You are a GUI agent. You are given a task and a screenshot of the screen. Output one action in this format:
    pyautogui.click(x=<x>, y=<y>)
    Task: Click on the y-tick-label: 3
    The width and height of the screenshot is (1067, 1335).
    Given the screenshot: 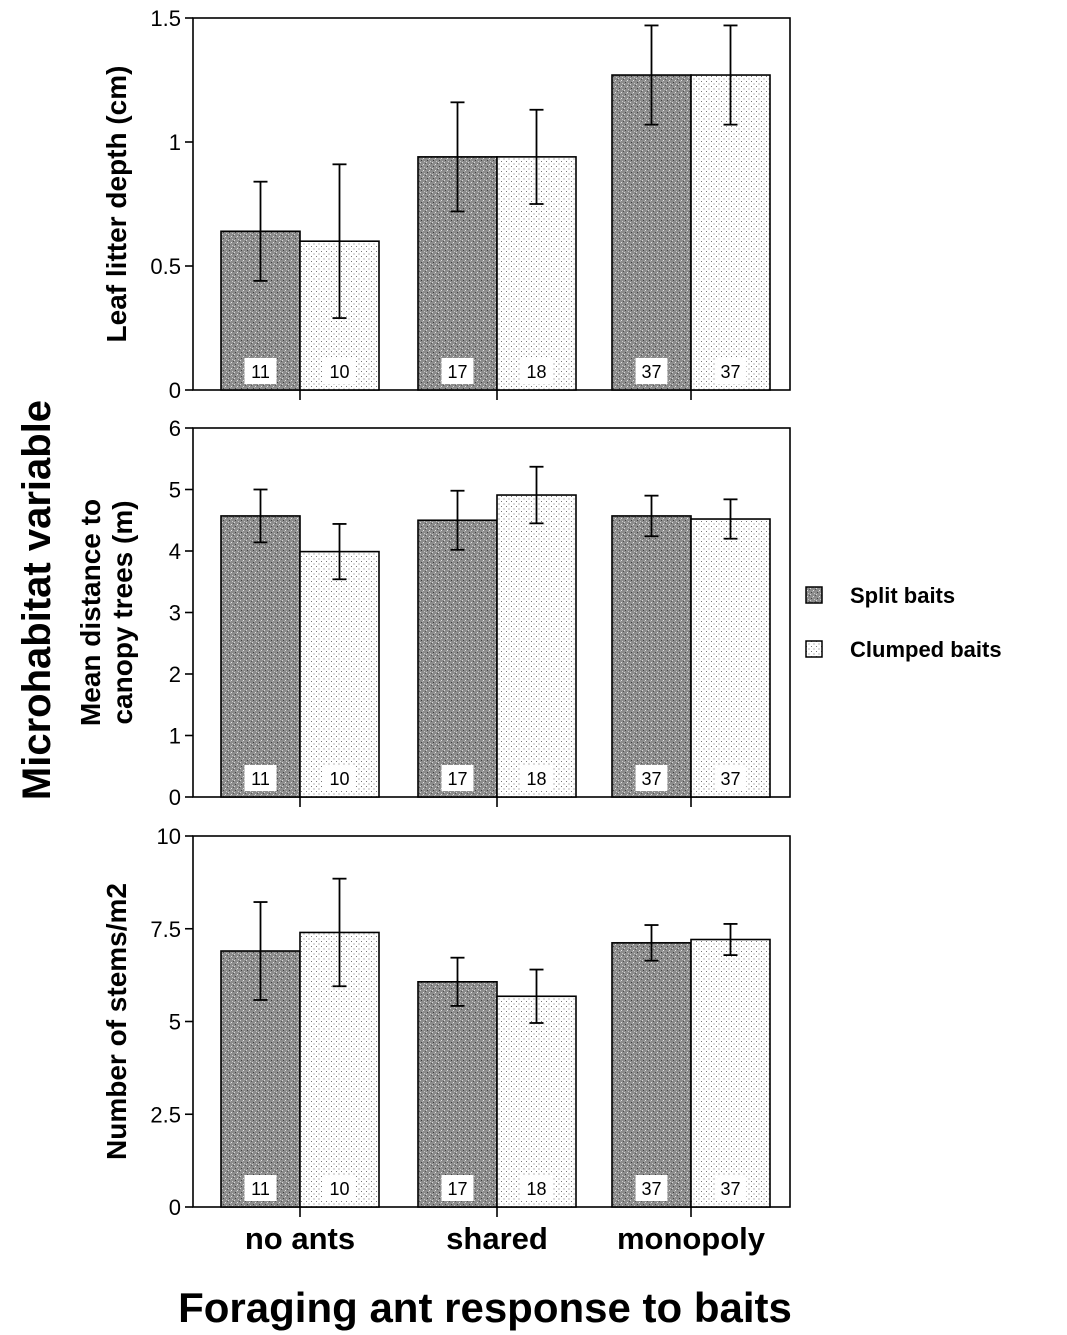 What is the action you would take?
    pyautogui.click(x=175, y=613)
    